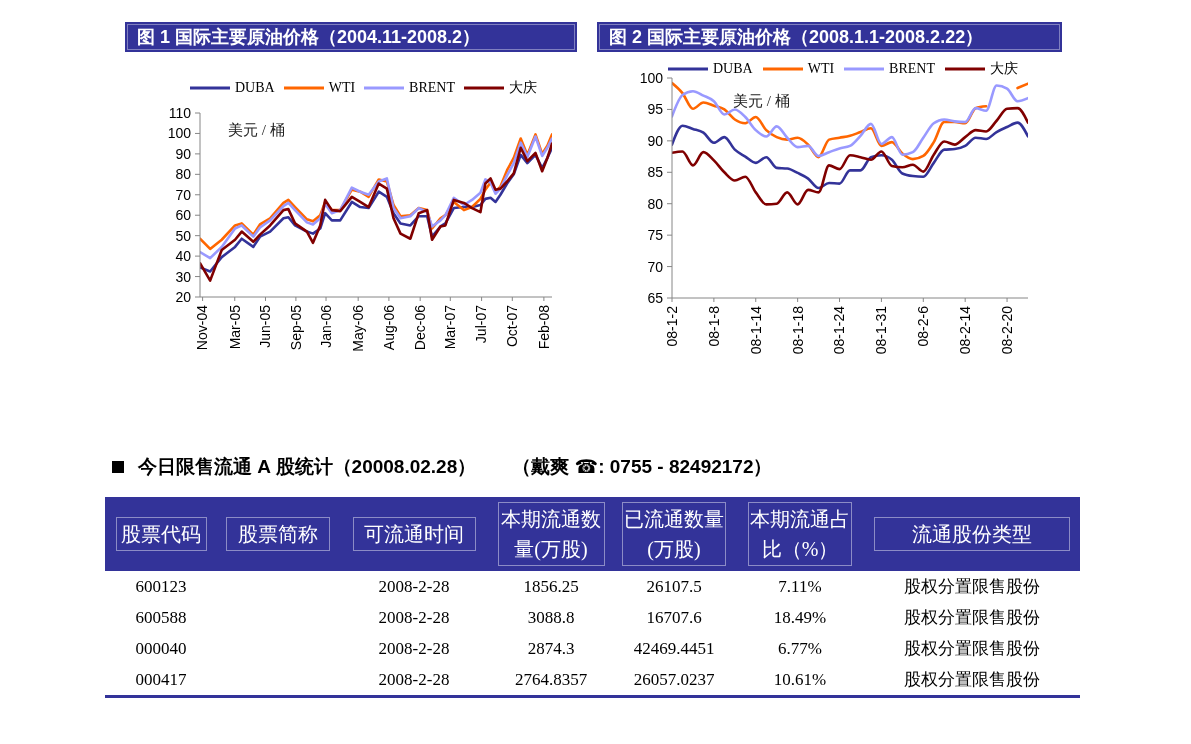 The height and width of the screenshot is (744, 1191). I want to click on x-tick-label: May-06, so click(358, 328).